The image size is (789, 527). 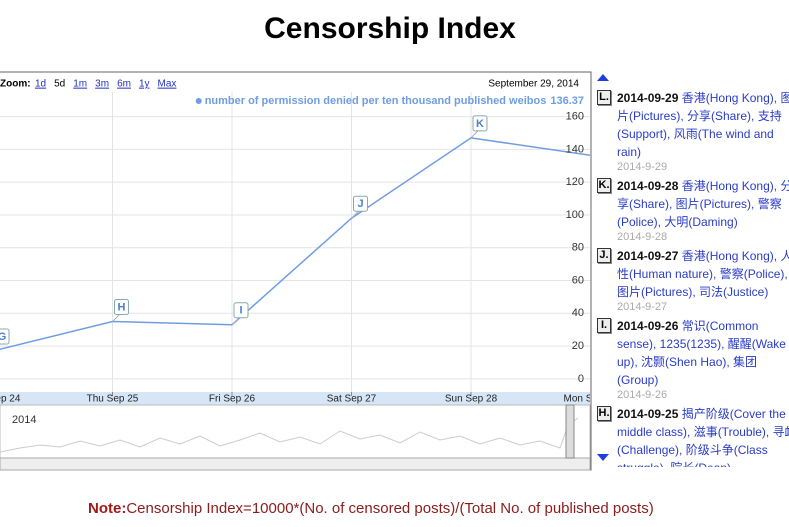 I want to click on y-tick-label: 140, so click(x=575, y=149).